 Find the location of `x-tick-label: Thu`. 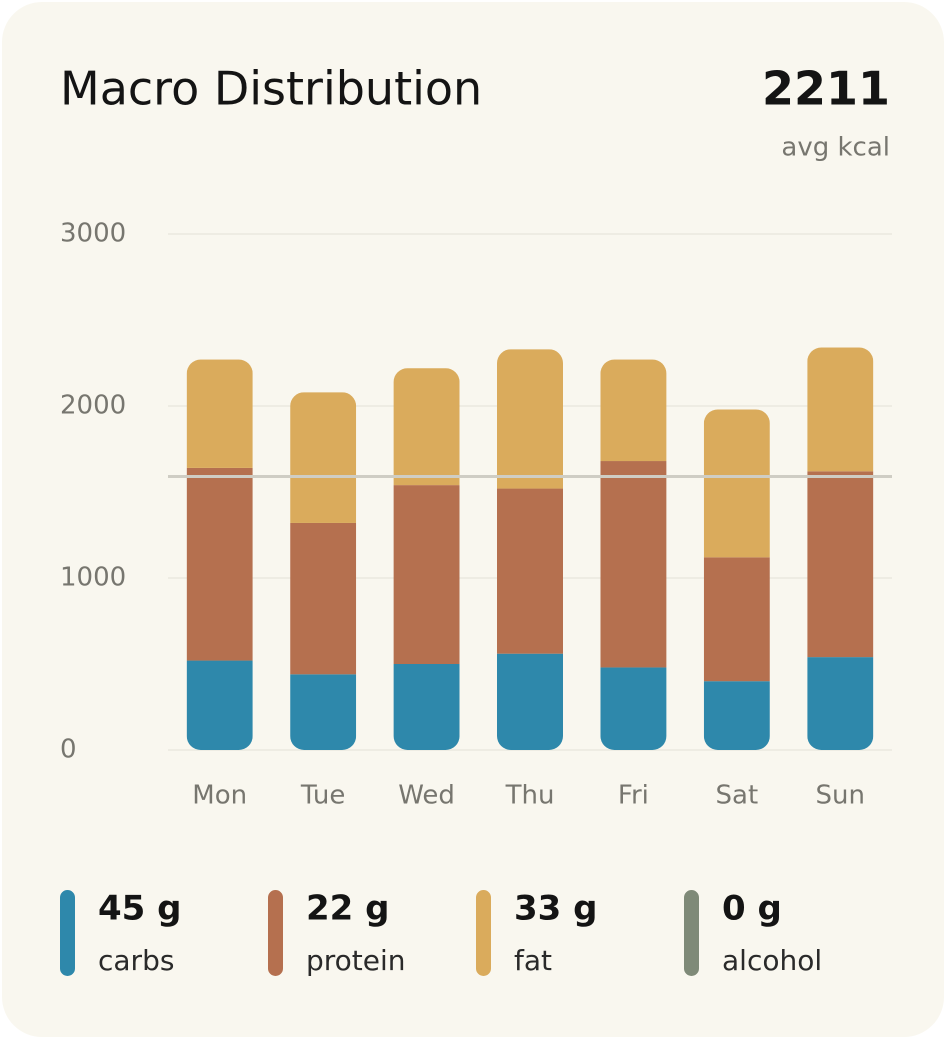

x-tick-label: Thu is located at coordinates (530, 796).